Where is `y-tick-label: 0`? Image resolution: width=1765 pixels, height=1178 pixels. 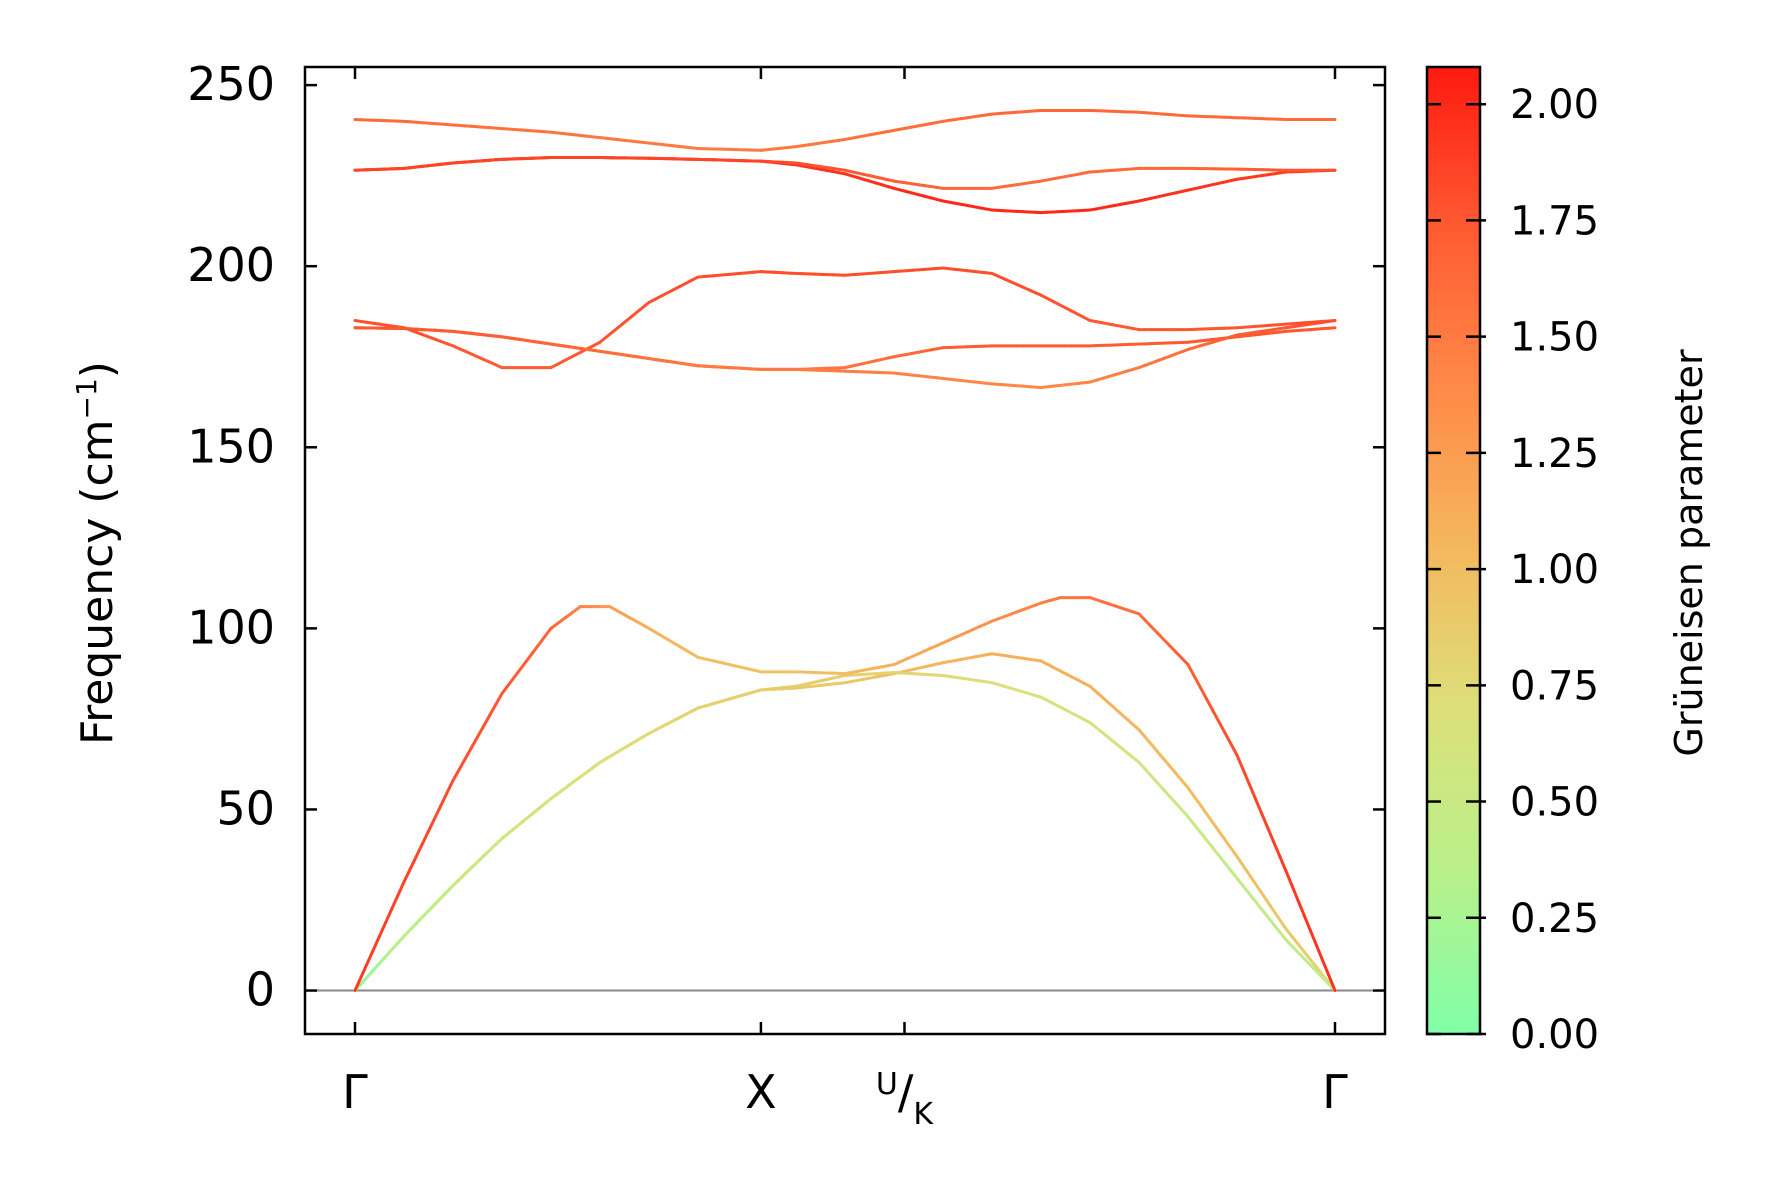
y-tick-label: 0 is located at coordinates (260, 990).